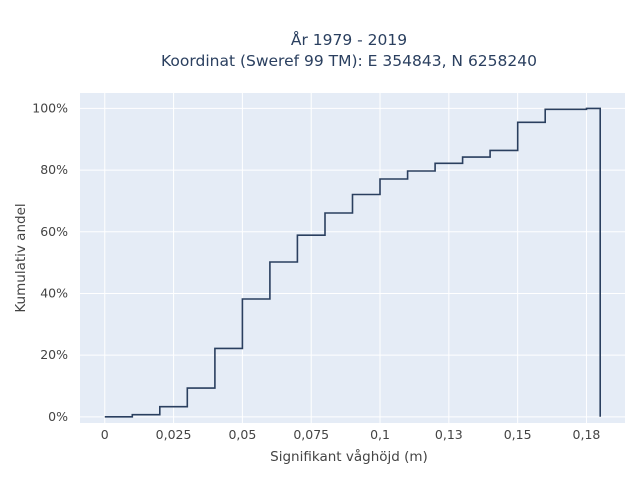 This screenshot has width=640, height=480. What do you see at coordinates (21, 257) in the screenshot?
I see `y-axis-title: Kumulativ andel` at bounding box center [21, 257].